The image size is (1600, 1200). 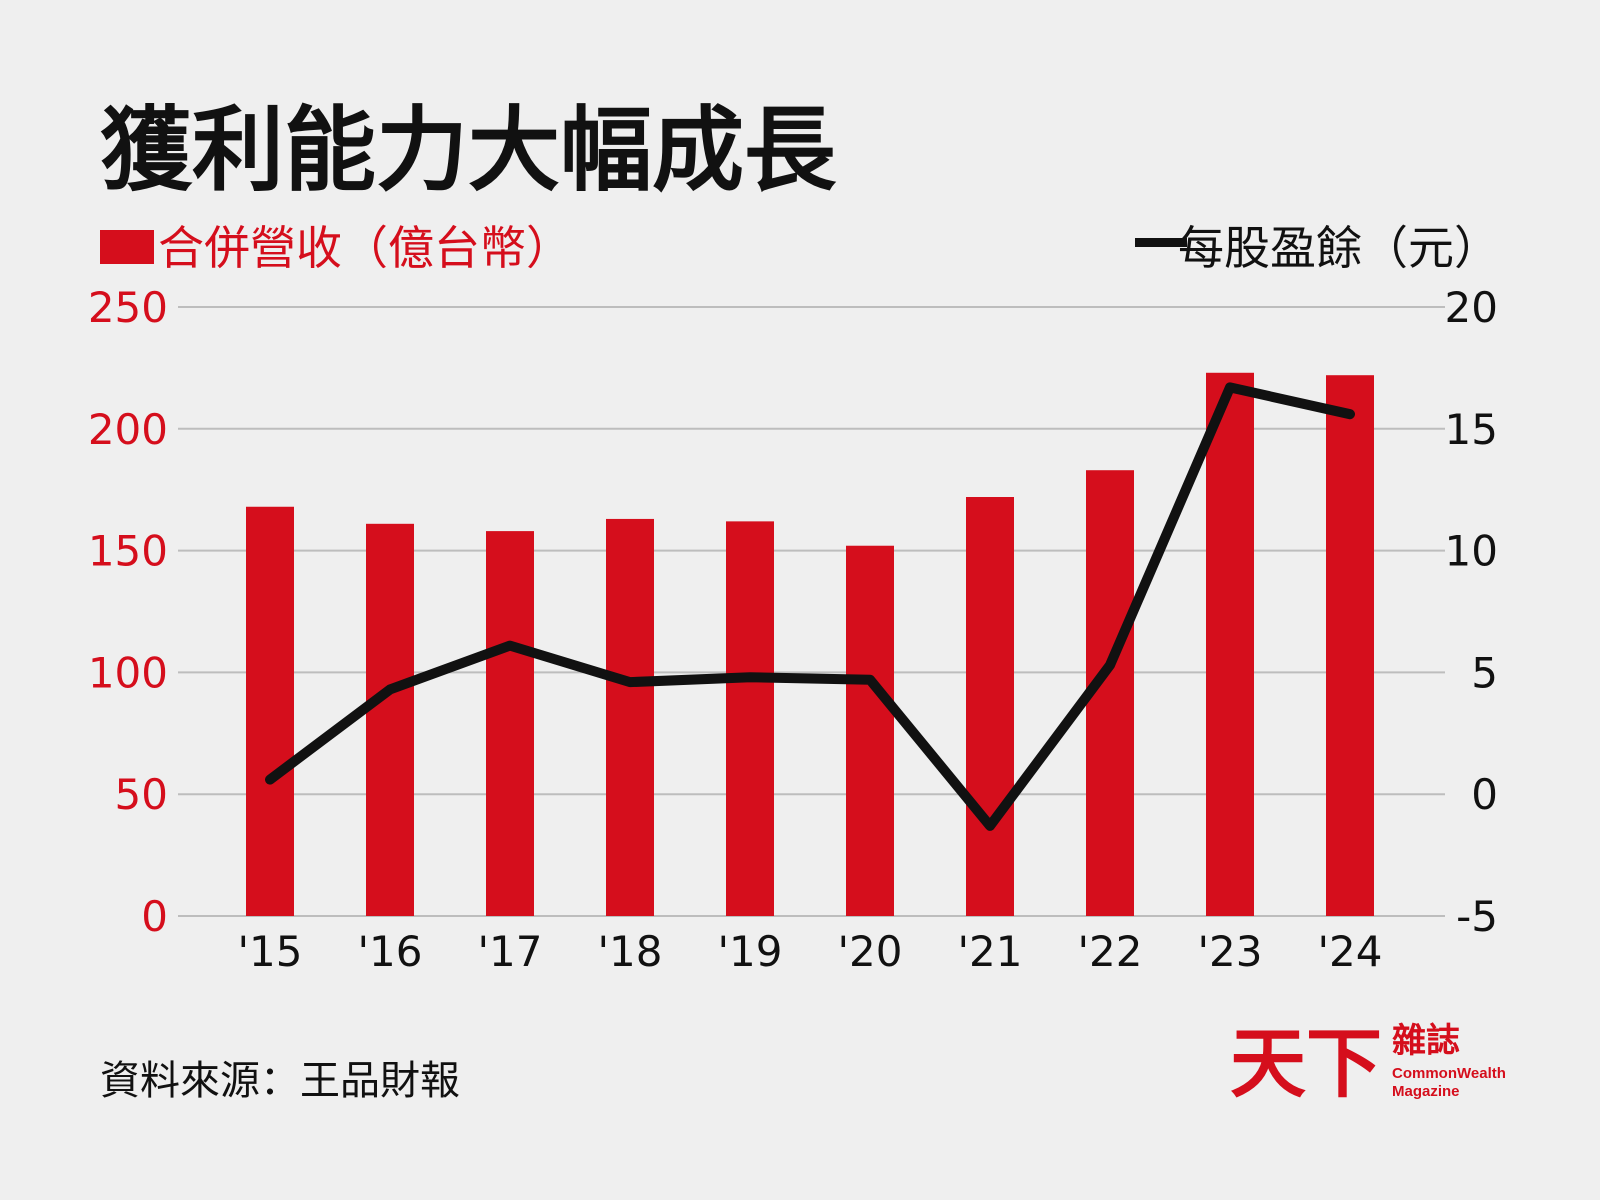 What do you see at coordinates (365, 248) in the screenshot?
I see `legend-left-label: 合併營收（億台幣）` at bounding box center [365, 248].